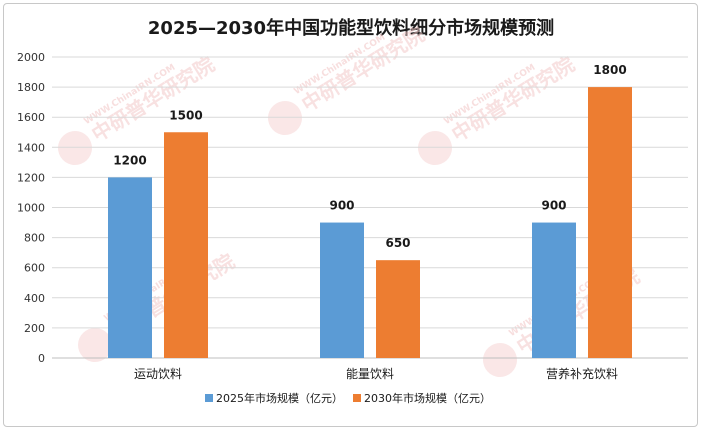 This screenshot has width=703, height=432. What do you see at coordinates (31, 57) in the screenshot?
I see `y-tick-label: 2000` at bounding box center [31, 57].